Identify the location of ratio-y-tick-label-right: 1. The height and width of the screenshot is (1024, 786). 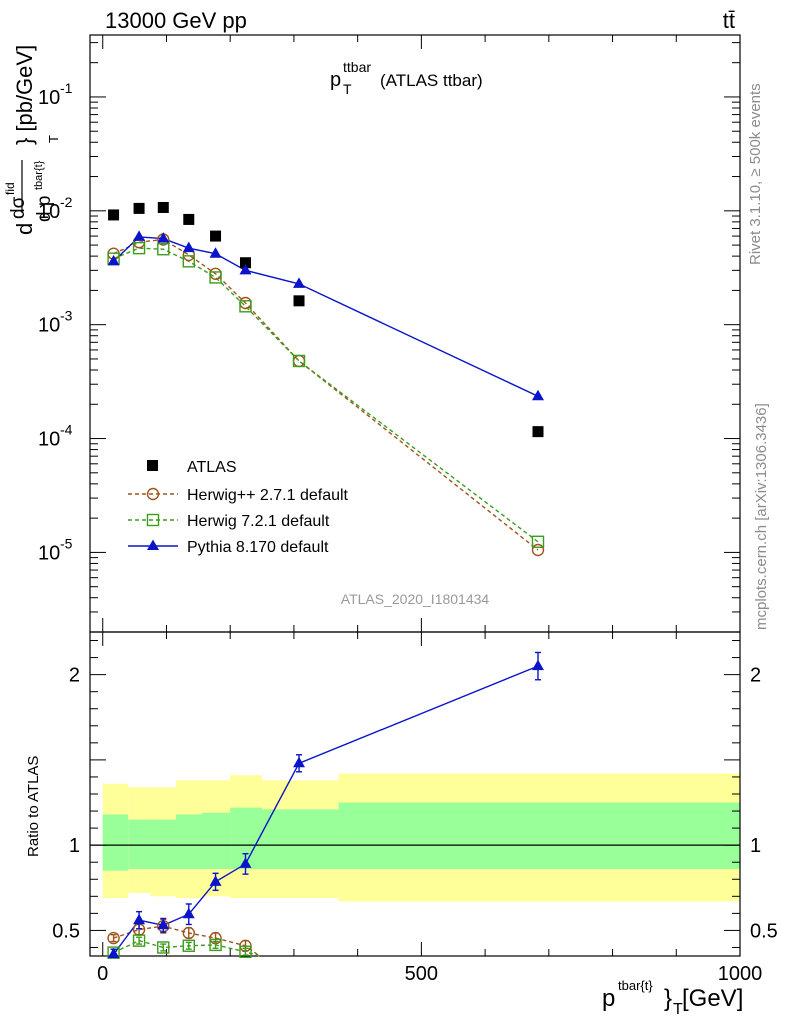
(755, 846).